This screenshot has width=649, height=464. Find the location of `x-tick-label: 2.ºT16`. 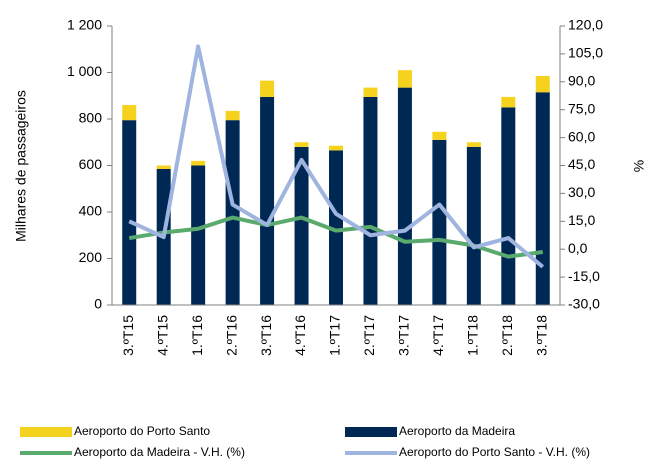

x-tick-label: 2.ºT16 is located at coordinates (231, 335).